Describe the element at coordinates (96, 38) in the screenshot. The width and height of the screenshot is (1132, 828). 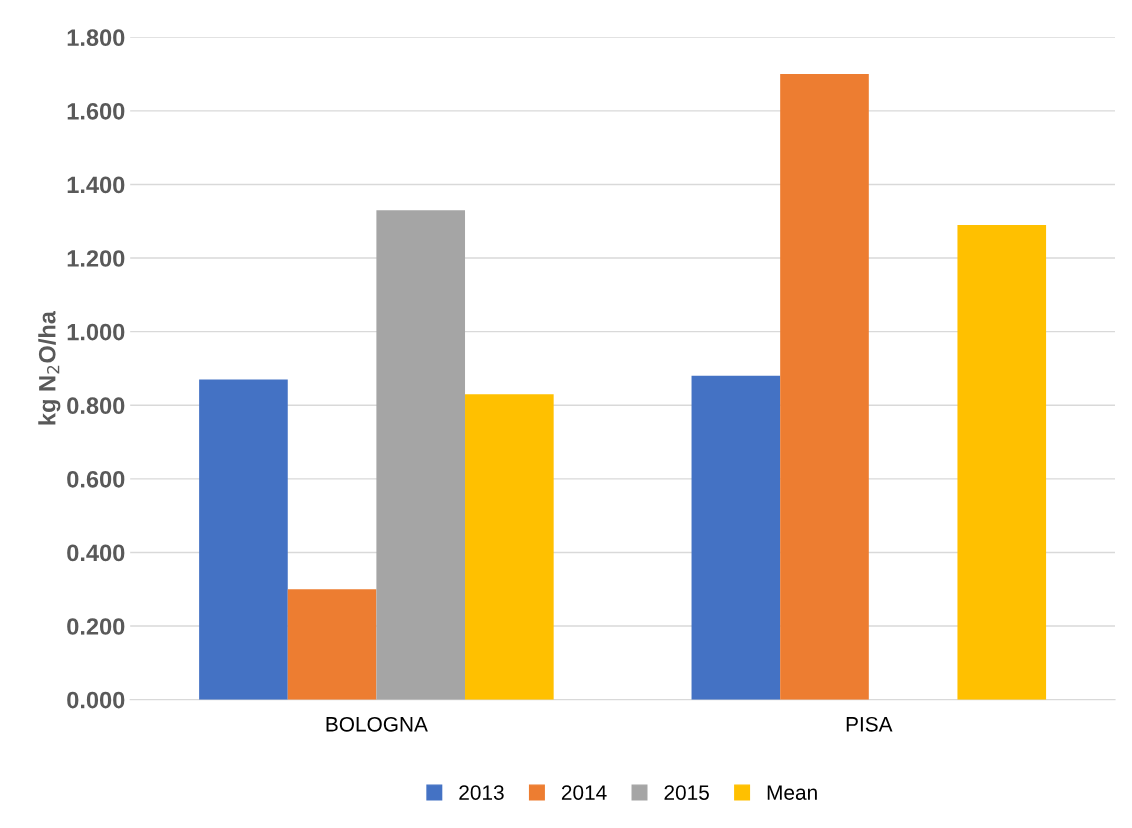
I see `y-tick-label: 1.800` at that location.